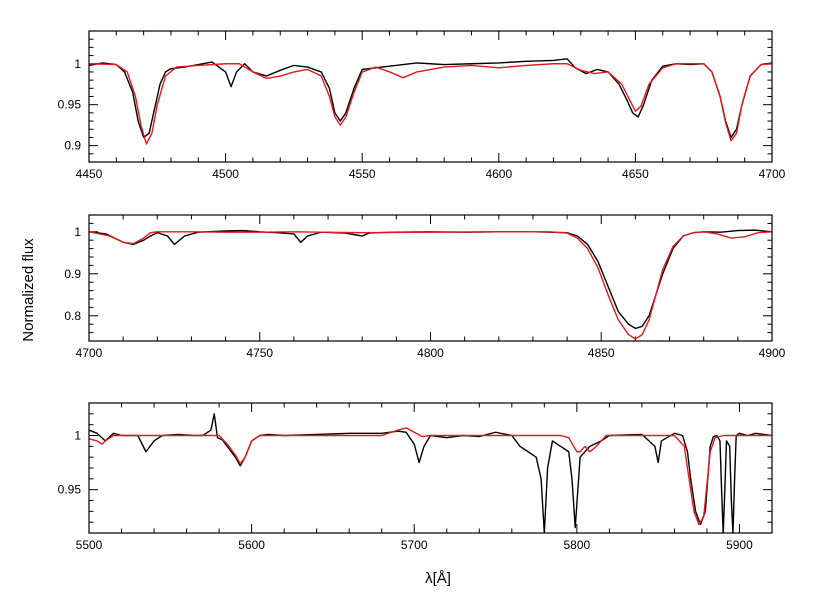 This screenshot has width=817, height=599. I want to click on x-tick-label: 5800, so click(577, 545).